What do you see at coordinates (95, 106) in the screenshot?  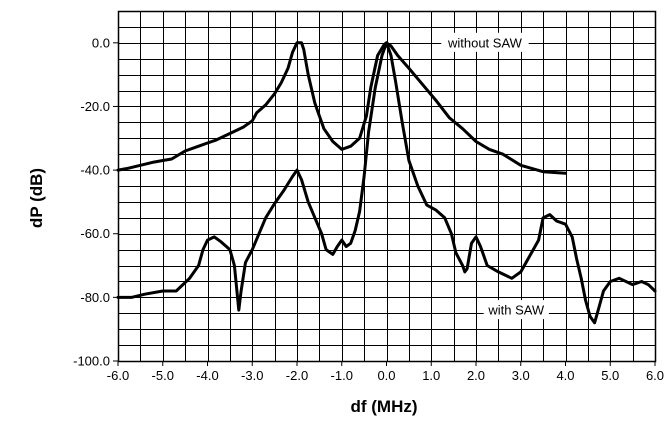 I see `y-tick-label: -20.0` at bounding box center [95, 106].